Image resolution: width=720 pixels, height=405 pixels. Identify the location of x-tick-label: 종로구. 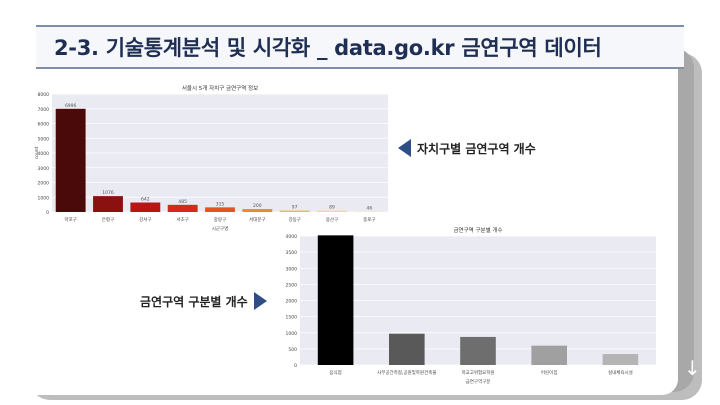
(369, 220).